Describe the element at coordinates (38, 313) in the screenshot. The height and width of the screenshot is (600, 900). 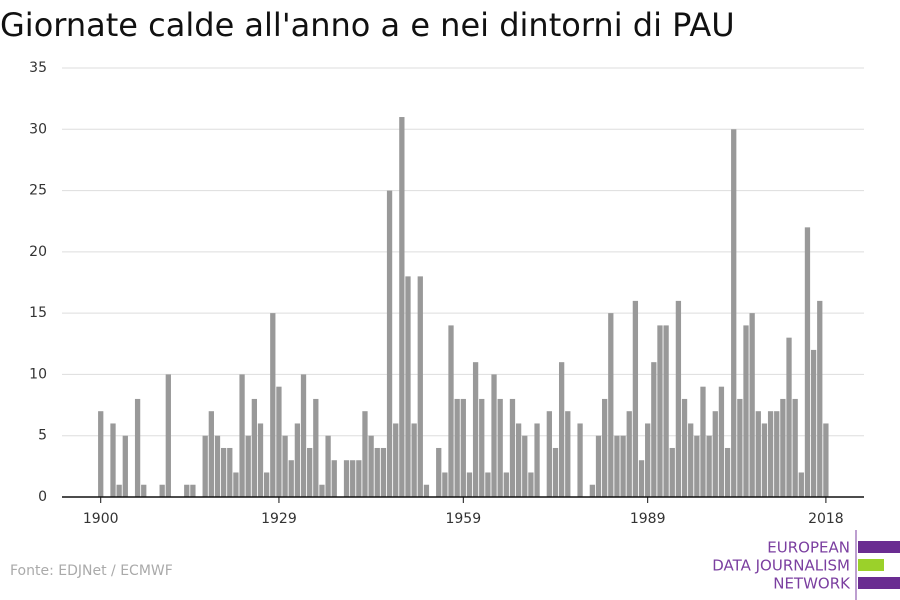
I see `y-tick-label: 15` at that location.